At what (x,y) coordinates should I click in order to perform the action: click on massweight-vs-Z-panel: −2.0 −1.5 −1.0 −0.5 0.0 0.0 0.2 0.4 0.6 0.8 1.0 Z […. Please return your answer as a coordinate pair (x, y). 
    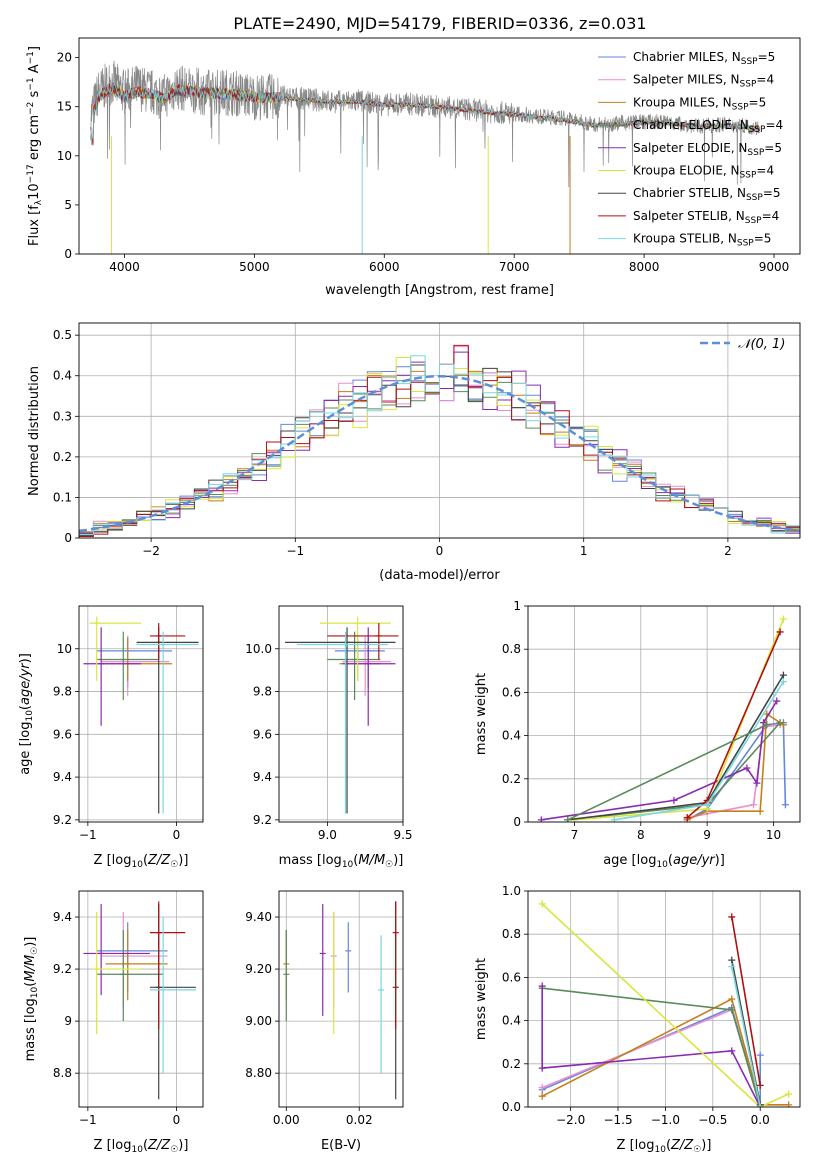
    Looking at the image, I should click on (637, 1019).